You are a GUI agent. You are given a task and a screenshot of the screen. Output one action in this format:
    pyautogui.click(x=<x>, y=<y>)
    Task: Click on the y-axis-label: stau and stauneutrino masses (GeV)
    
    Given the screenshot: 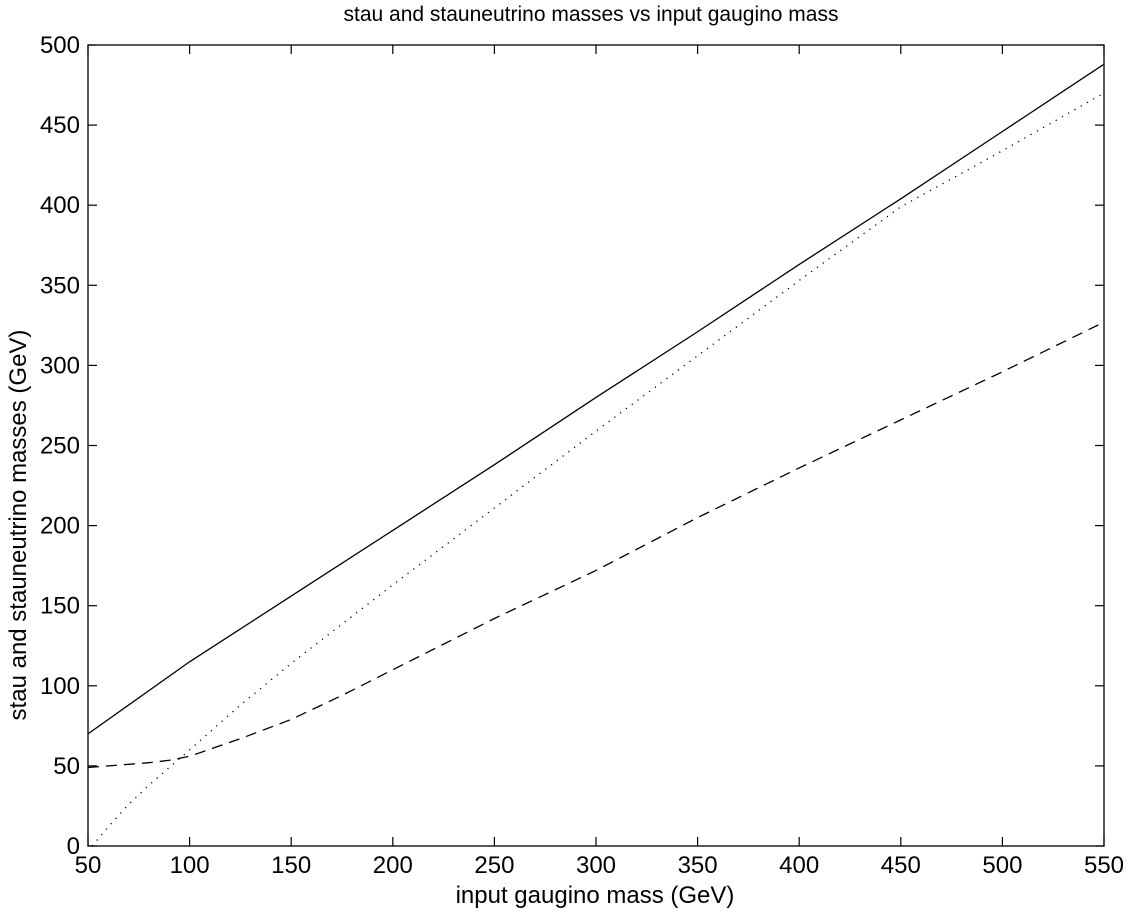 What is the action you would take?
    pyautogui.click(x=18, y=525)
    